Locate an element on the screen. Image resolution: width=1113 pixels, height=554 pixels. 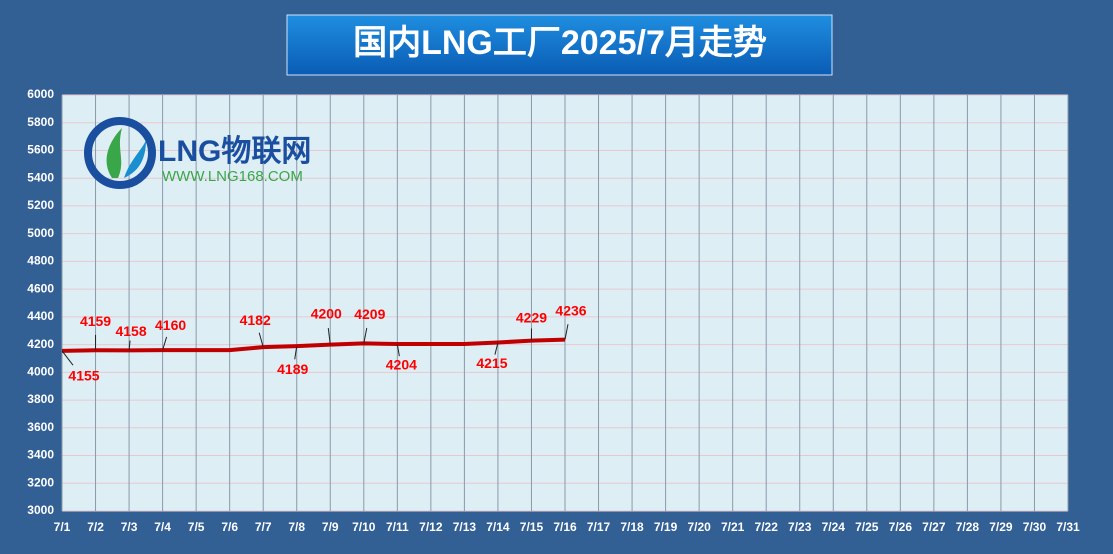
x-tick-label: 7/10 is located at coordinates (364, 527).